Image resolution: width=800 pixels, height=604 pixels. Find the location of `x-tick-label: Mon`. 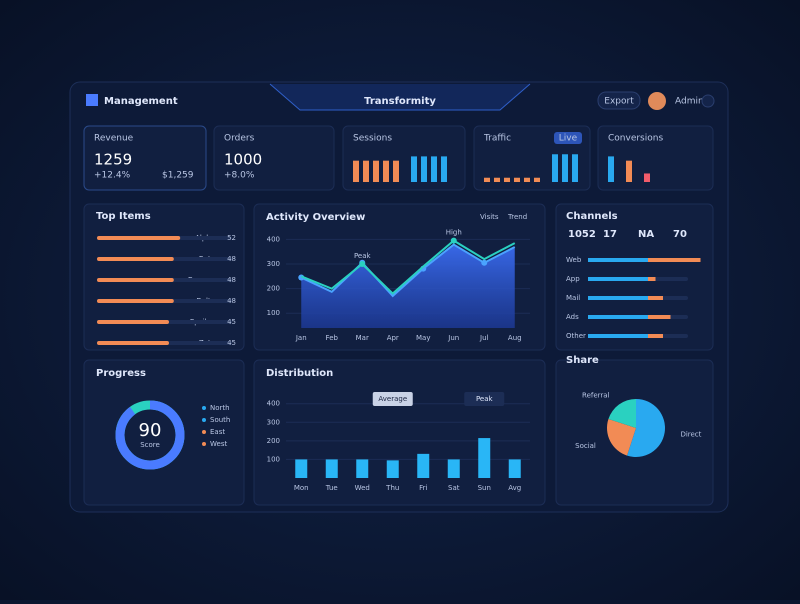

x-tick-label: Mon is located at coordinates (301, 488).